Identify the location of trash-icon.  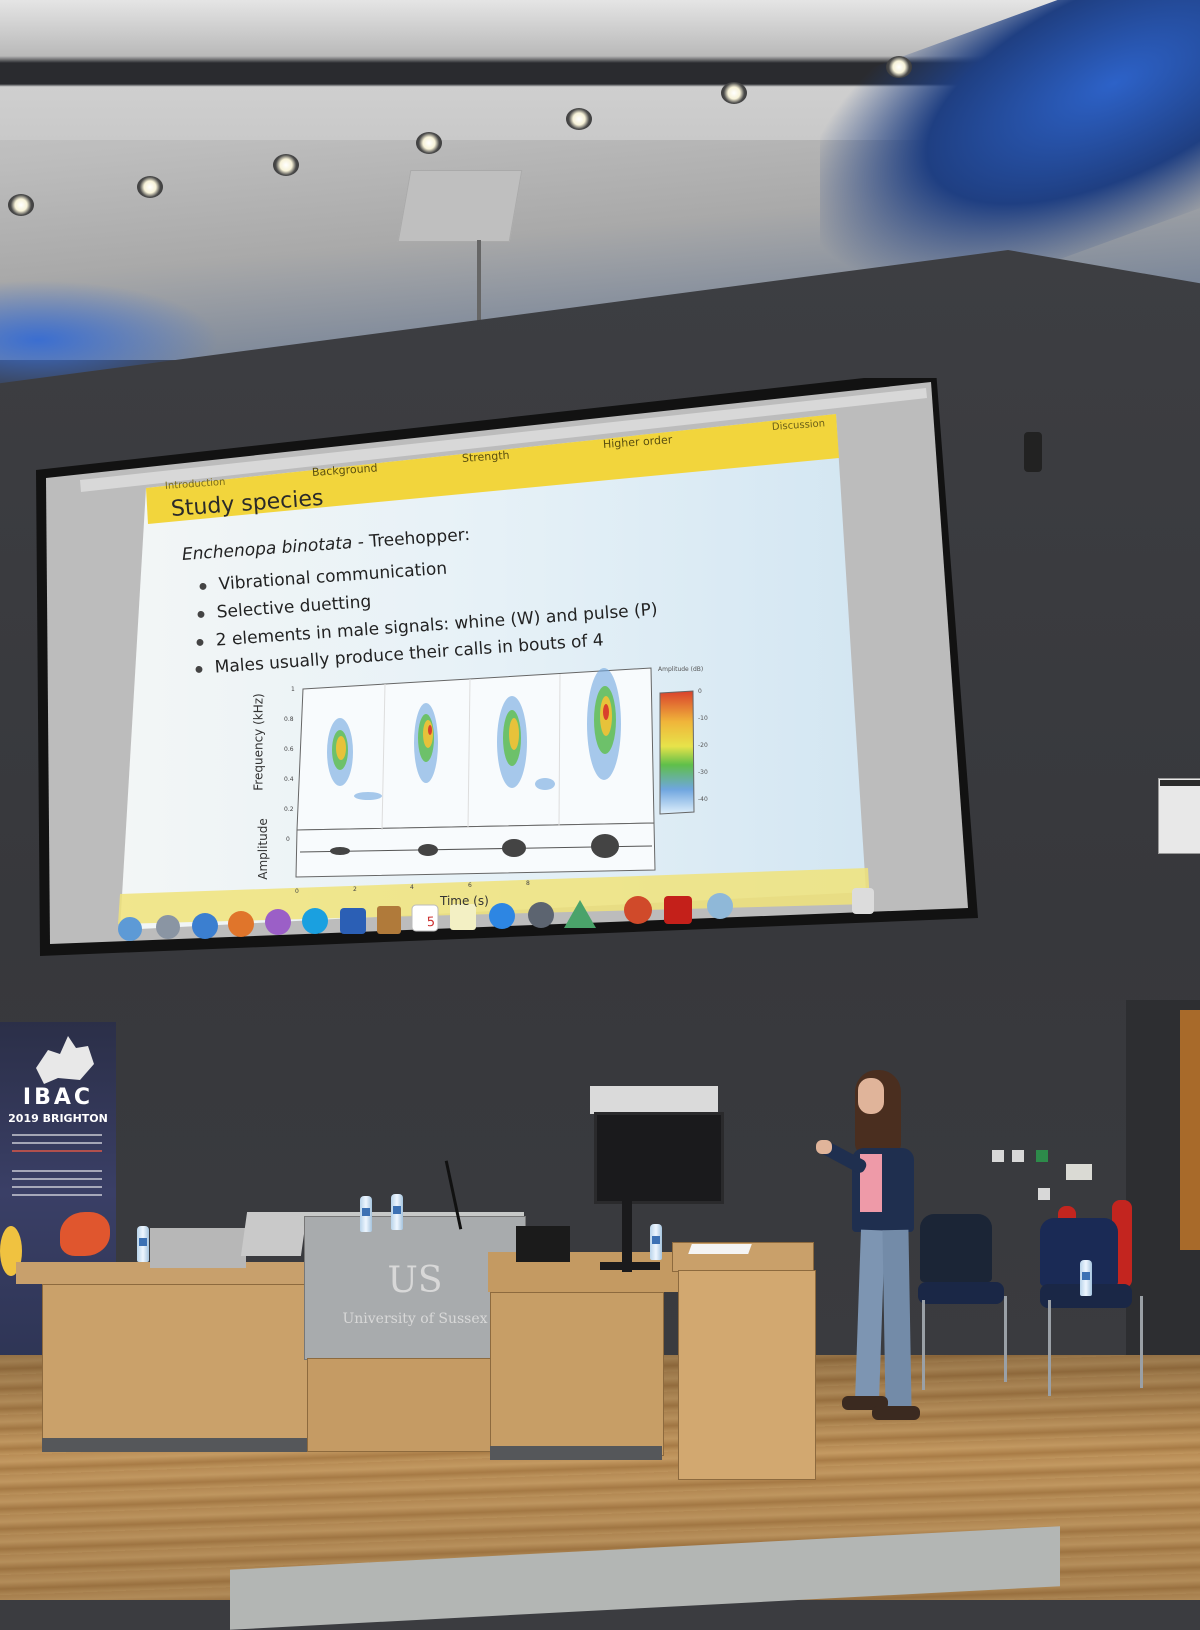
(863, 901).